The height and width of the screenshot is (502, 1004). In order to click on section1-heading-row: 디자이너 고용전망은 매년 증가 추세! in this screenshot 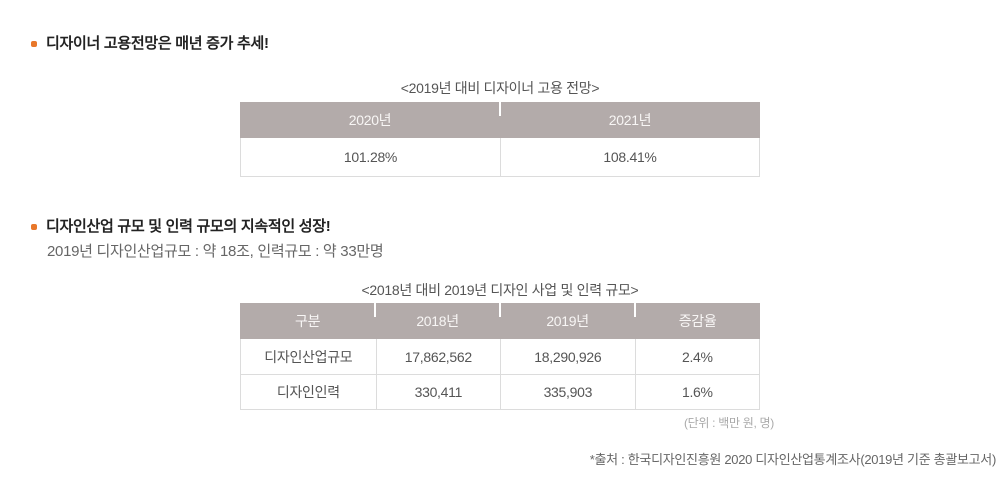, I will do `click(150, 44)`.